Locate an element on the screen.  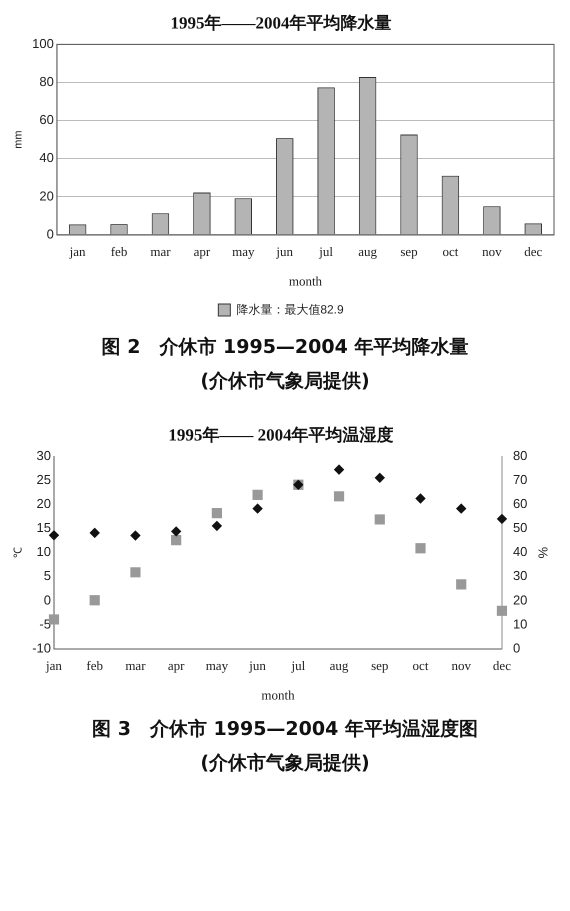
legend-label: 降水量：最大值82.9 is located at coordinates (290, 309).